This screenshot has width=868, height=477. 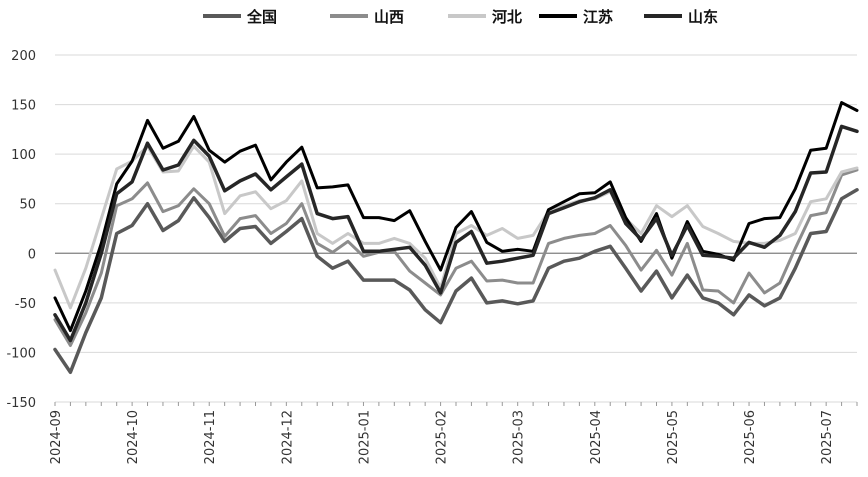 What do you see at coordinates (21, 353) in the screenshot?
I see `y-tick-label: -100` at bounding box center [21, 353].